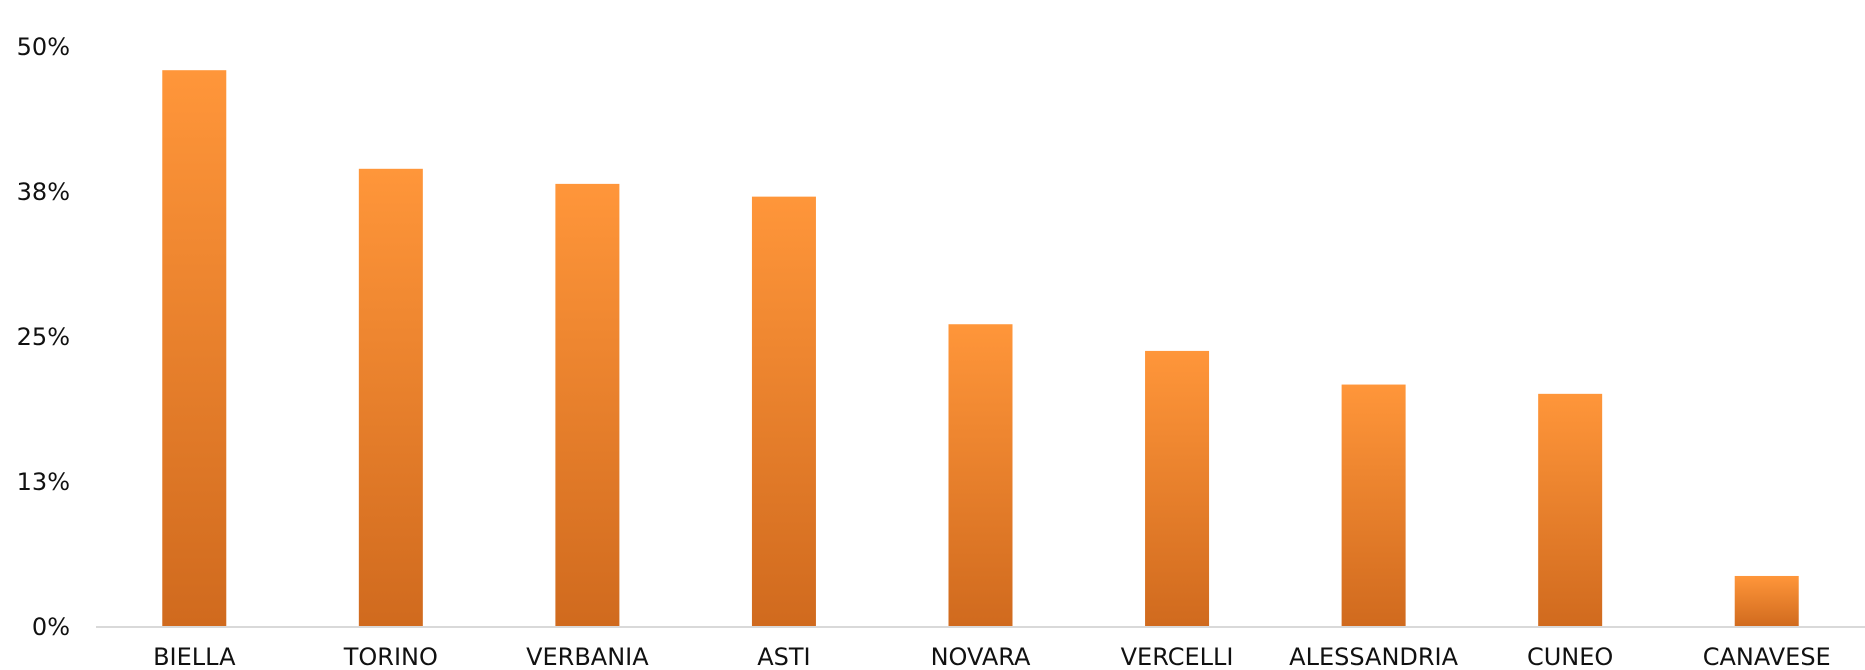  Describe the element at coordinates (1177, 656) in the screenshot. I see `x-category-label: VERCELLI` at that location.